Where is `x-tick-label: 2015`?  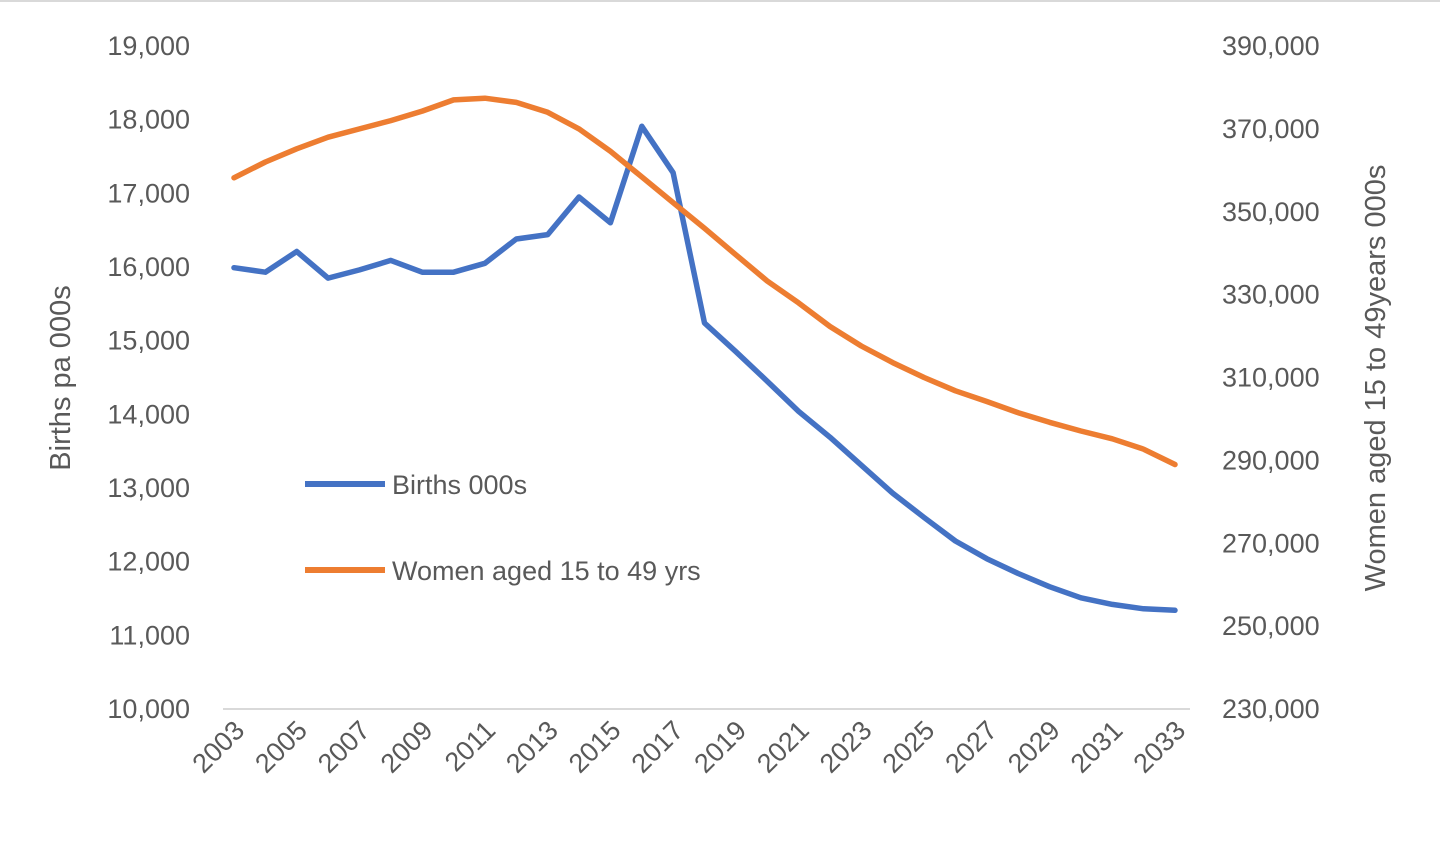 x-tick-label: 2015 is located at coordinates (595, 747).